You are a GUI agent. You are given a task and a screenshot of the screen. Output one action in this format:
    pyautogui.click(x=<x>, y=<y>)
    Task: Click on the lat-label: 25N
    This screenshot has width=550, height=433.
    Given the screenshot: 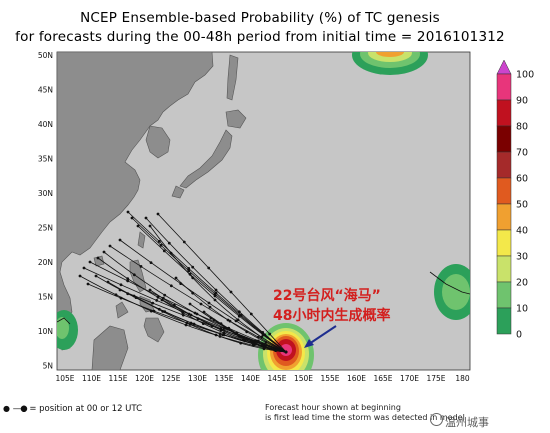 What is the action you would take?
    pyautogui.click(x=45, y=228)
    